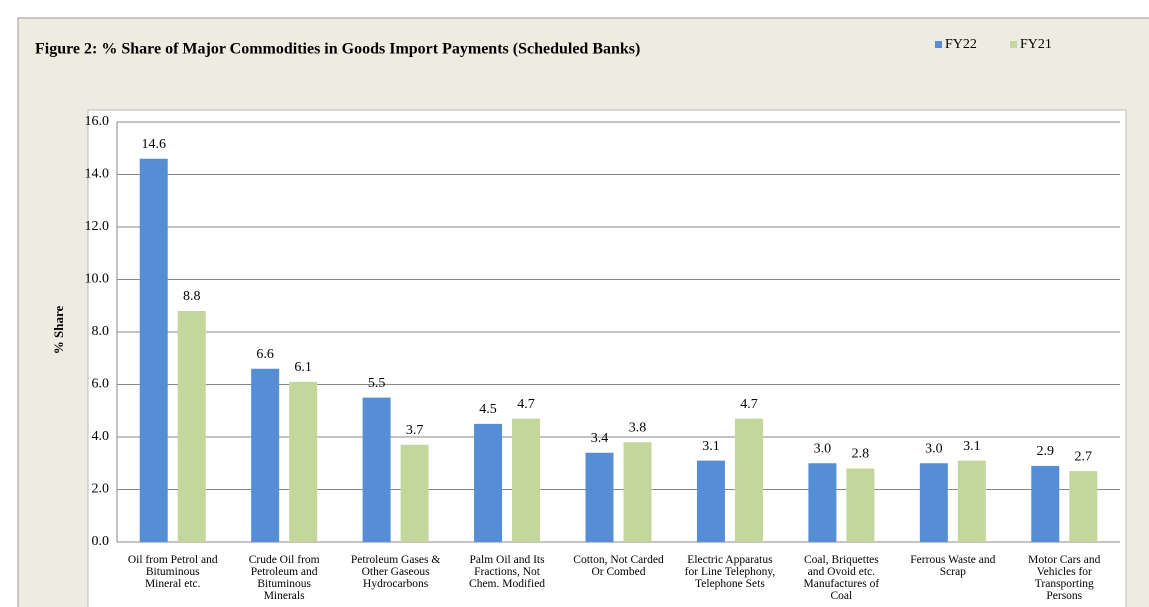  Describe the element at coordinates (303, 367) in the screenshot. I see `data-label: 6.1` at that location.